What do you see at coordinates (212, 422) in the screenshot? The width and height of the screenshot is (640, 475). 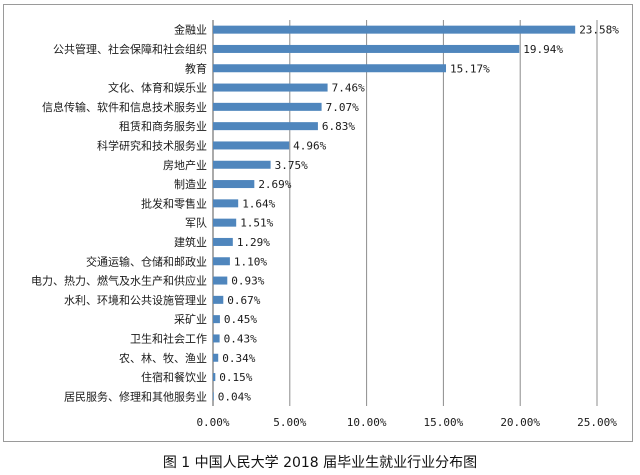 I see `x-tick-label: 0.00%` at bounding box center [212, 422].